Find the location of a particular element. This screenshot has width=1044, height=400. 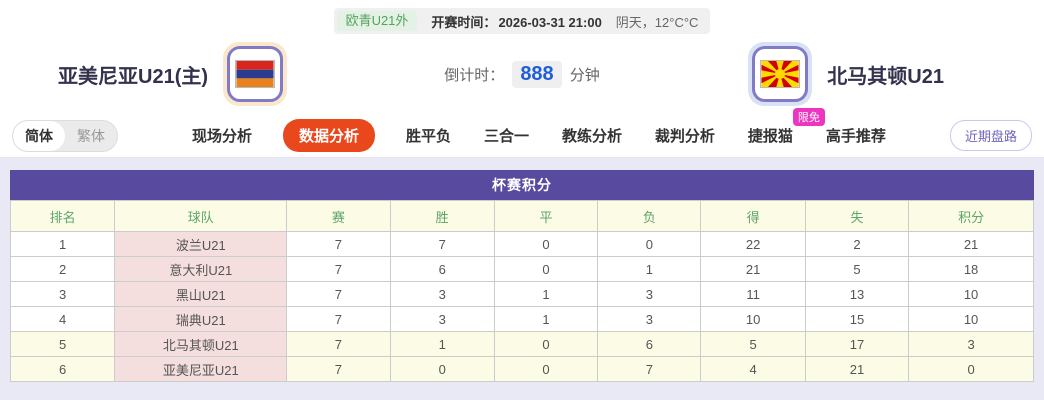

tab-live-analysis: 现场分析 is located at coordinates (222, 136).